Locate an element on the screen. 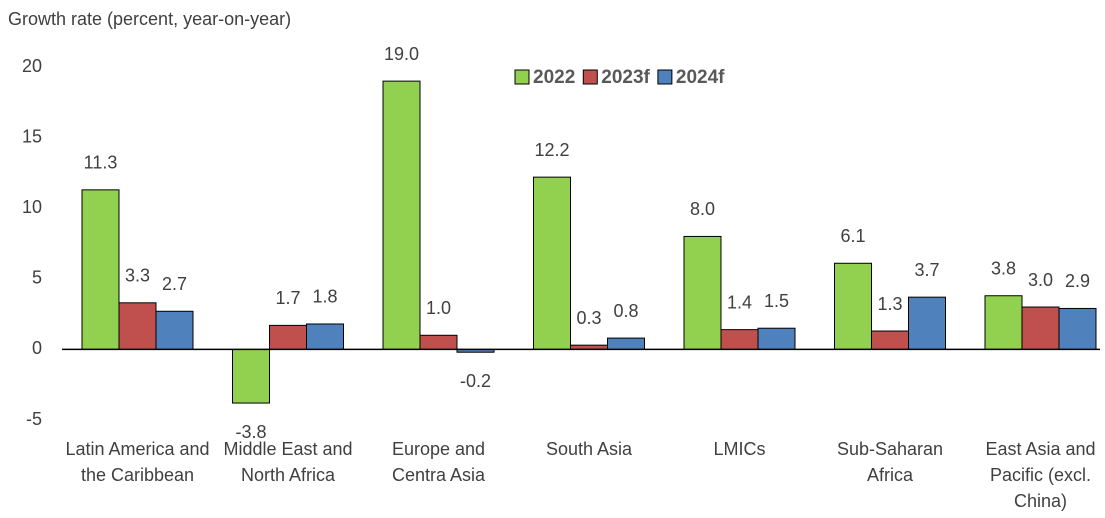 The width and height of the screenshot is (1105, 518). value-label: 1.3 is located at coordinates (889, 304).